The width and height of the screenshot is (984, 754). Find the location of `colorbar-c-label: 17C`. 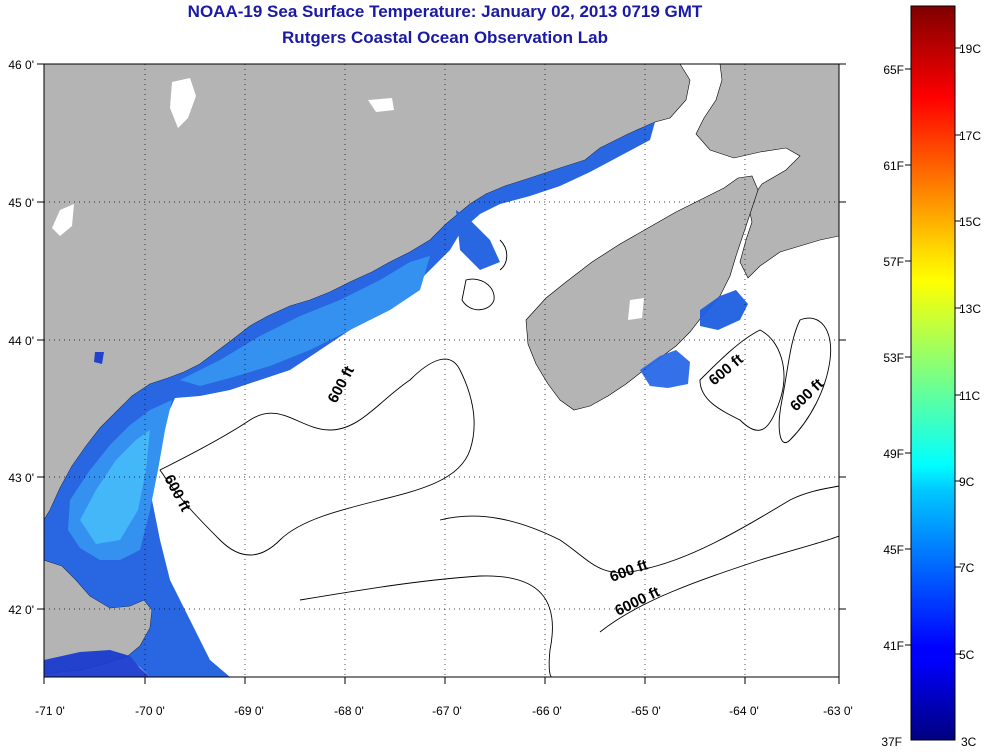

colorbar-c-label: 17C is located at coordinates (970, 136).